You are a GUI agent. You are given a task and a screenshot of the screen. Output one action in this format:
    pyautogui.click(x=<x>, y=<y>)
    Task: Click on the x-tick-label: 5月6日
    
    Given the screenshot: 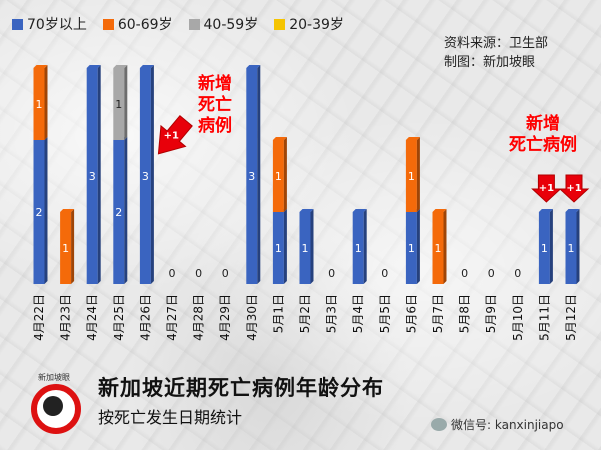 What is the action you would take?
    pyautogui.click(x=411, y=313)
    